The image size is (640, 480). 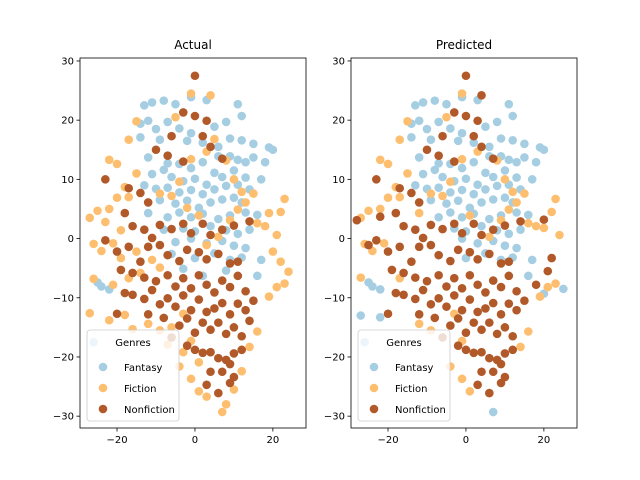 What do you see at coordinates (334, 298) in the screenshot?
I see `y-tick-label: −10` at bounding box center [334, 298].